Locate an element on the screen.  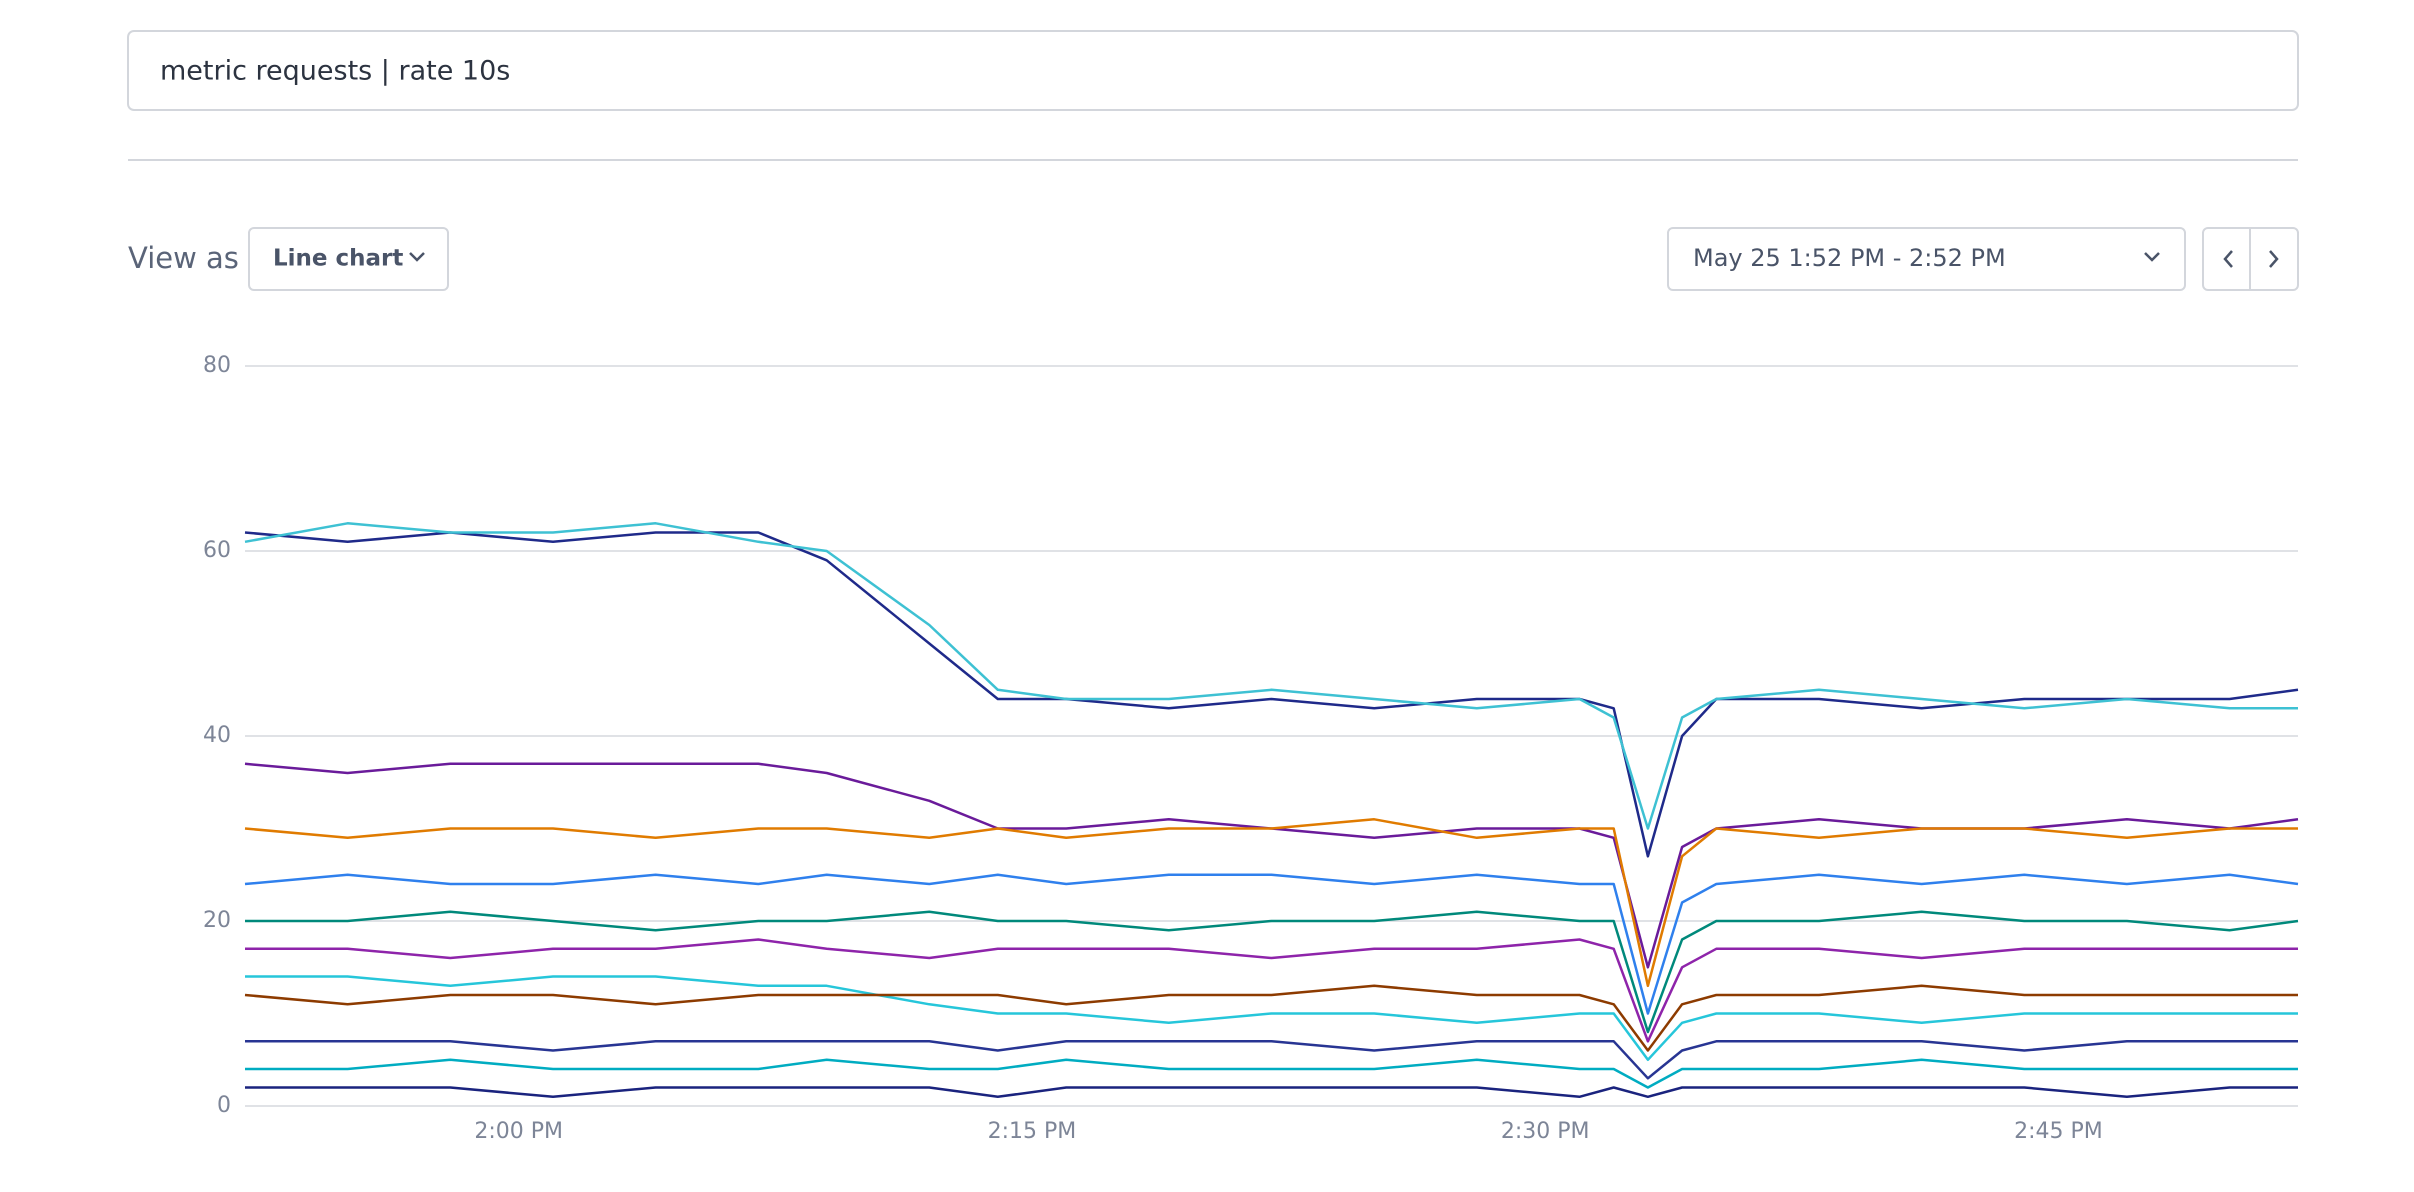
x-tick-label: 2:45 PM is located at coordinates (2058, 1131).